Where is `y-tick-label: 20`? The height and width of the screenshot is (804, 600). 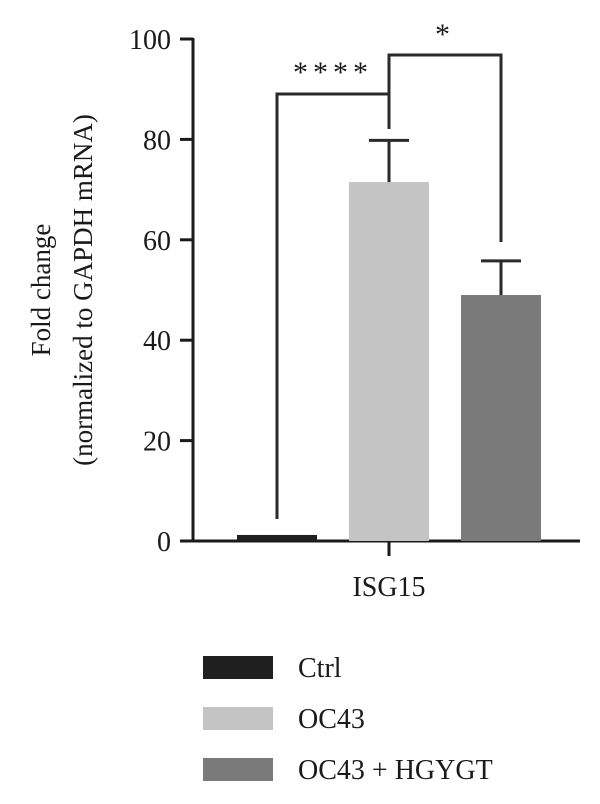
y-tick-label: 20 is located at coordinates (157, 442).